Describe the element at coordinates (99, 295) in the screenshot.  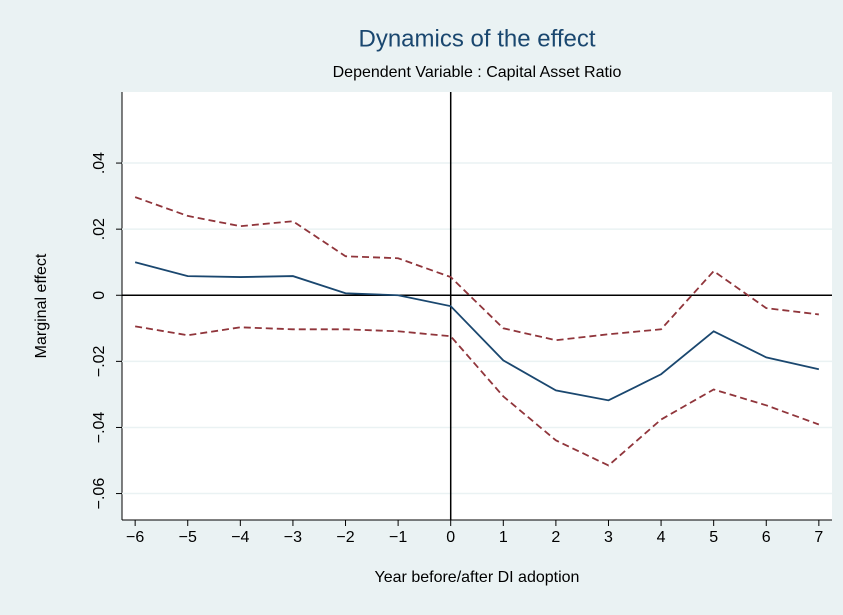
I see `y-tick-label: 0` at that location.